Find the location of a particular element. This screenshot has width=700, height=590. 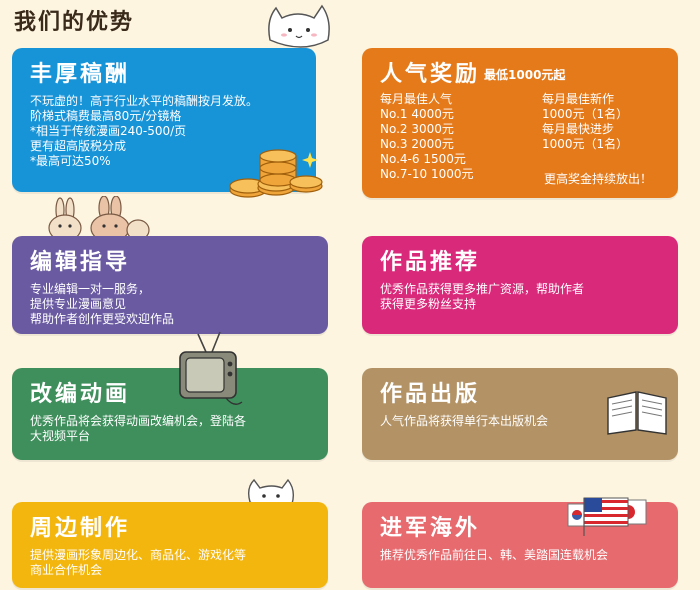

card-popularity-title: 人气奖励 最低1000元起 is located at coordinates (520, 75).